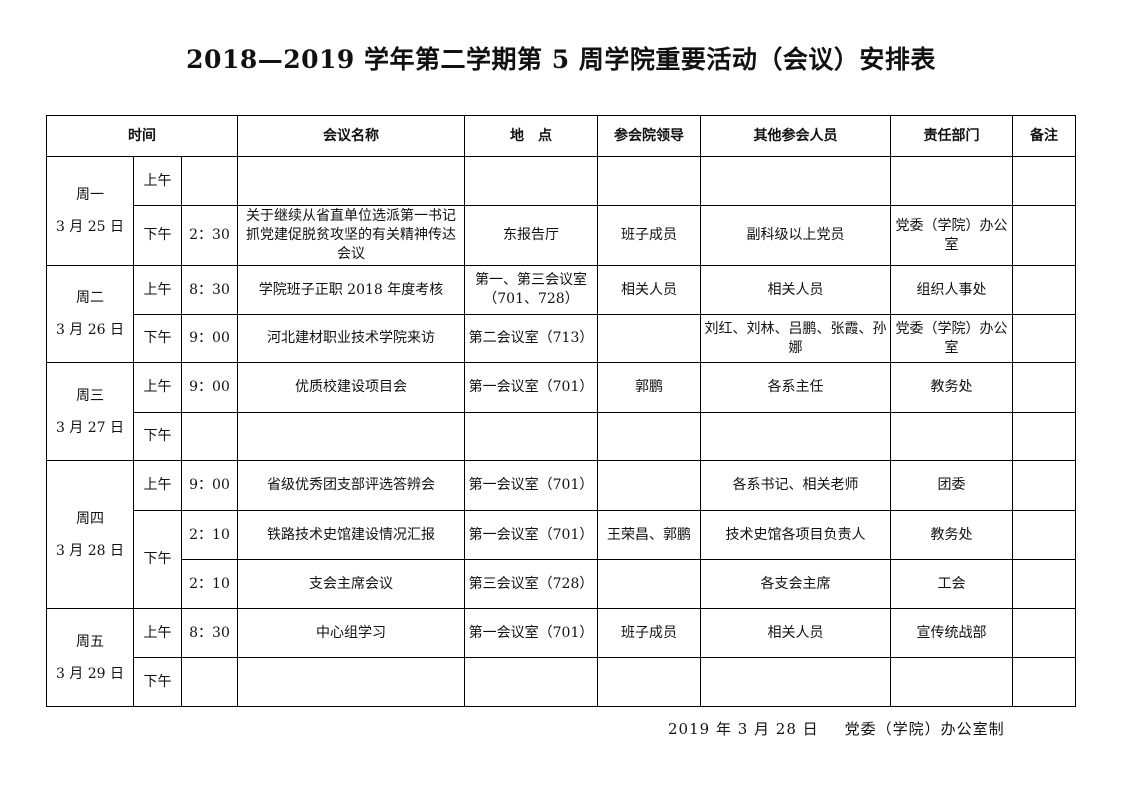  I want to click on day-cell: 周四 3 月 28 日, so click(90, 534).